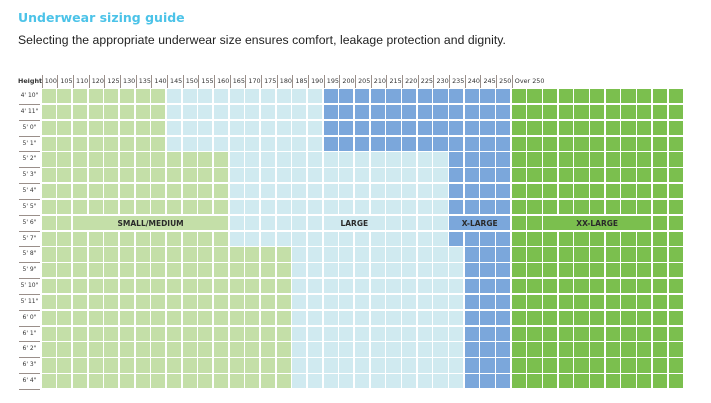 The image size is (711, 403). I want to click on height-label: 5' 1", so click(29, 145).